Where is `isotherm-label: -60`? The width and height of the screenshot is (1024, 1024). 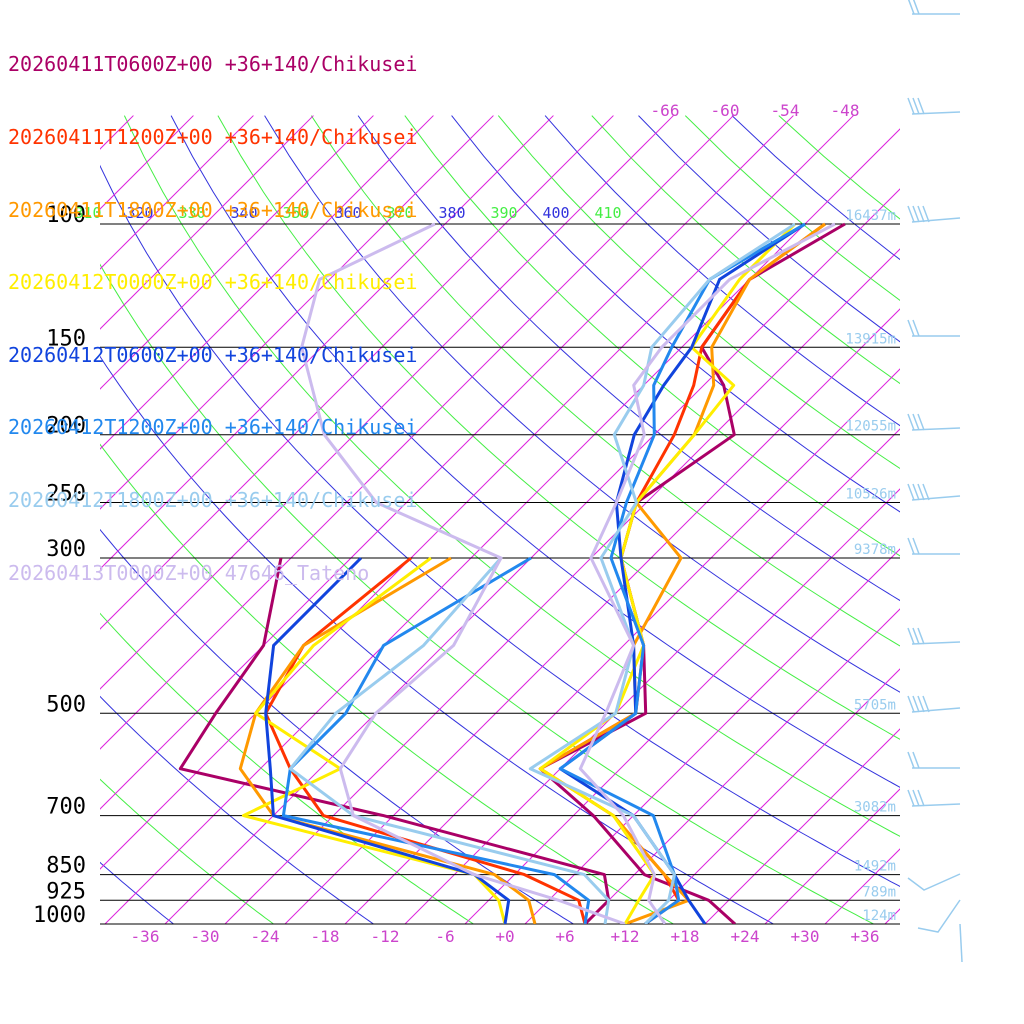 isotherm-label: -60 is located at coordinates (725, 110).